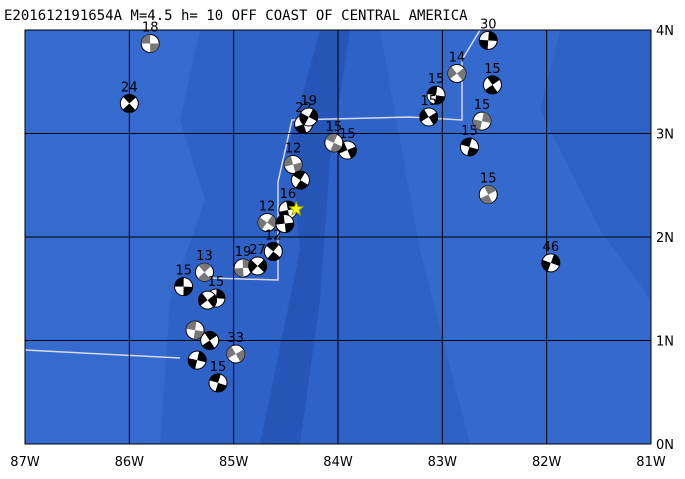 The image size is (685, 479). I want to click on boundary, so click(102, 354).